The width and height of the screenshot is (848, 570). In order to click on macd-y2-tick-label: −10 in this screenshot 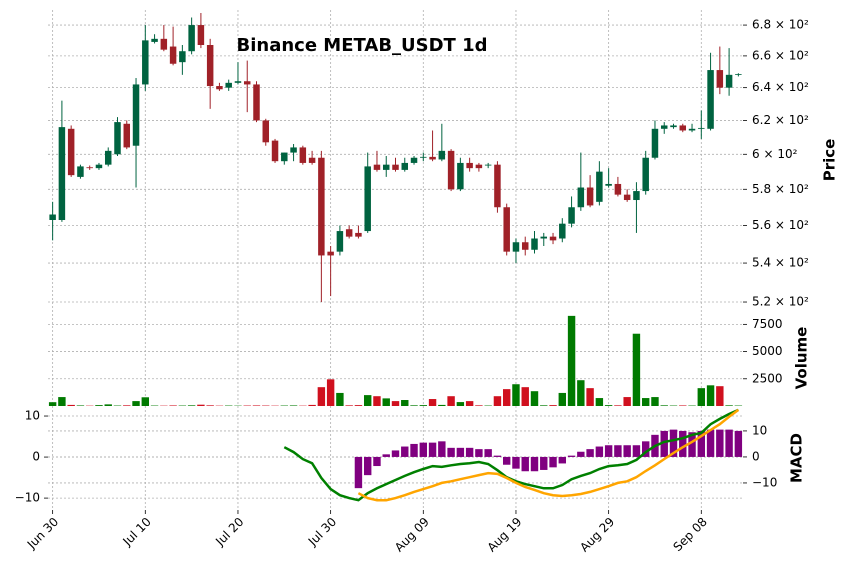, I will do `click(764, 482)`.